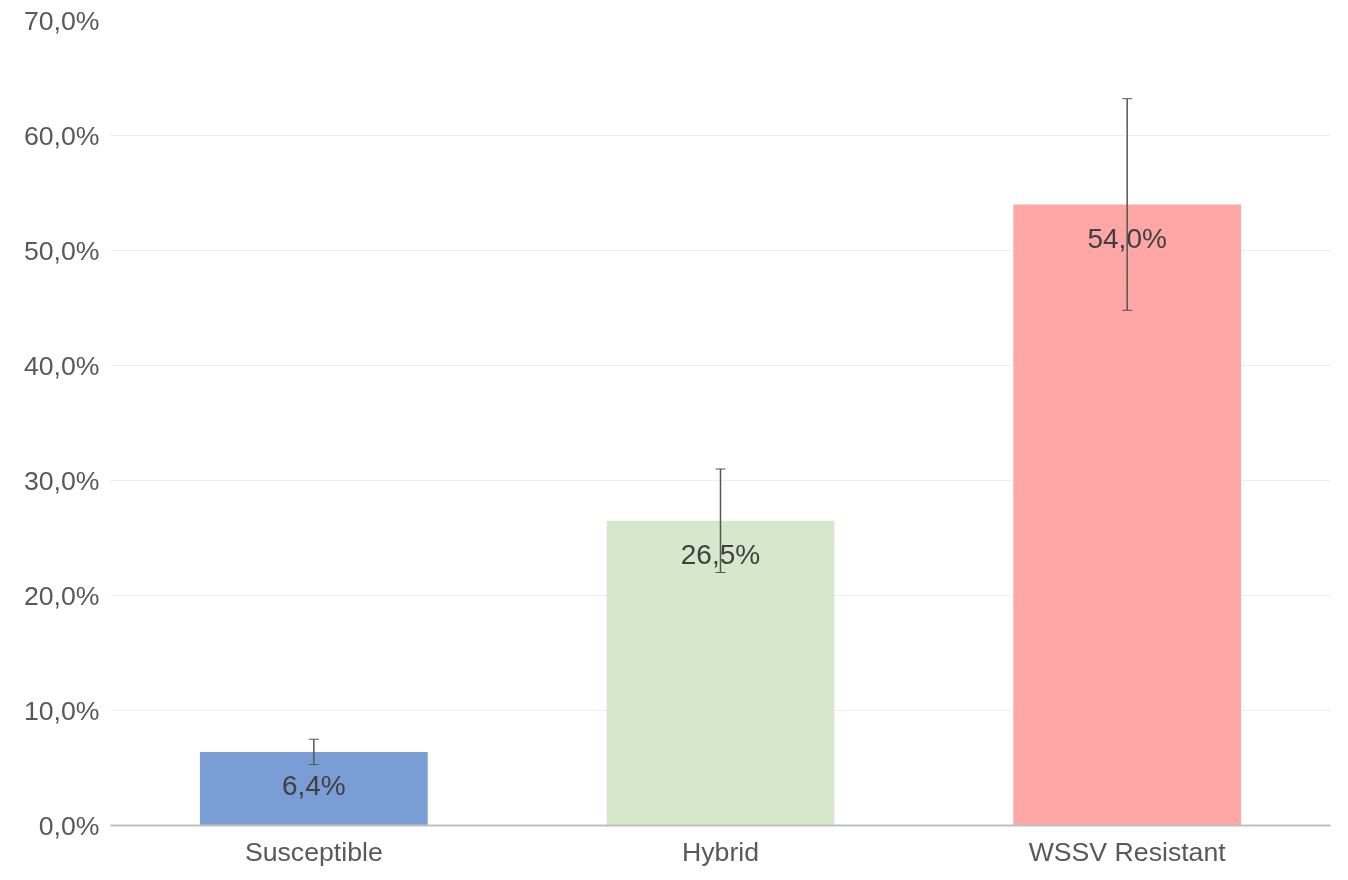 The width and height of the screenshot is (1348, 880). Describe the element at coordinates (313, 851) in the screenshot. I see `x-tick-label: Susceptible` at that location.